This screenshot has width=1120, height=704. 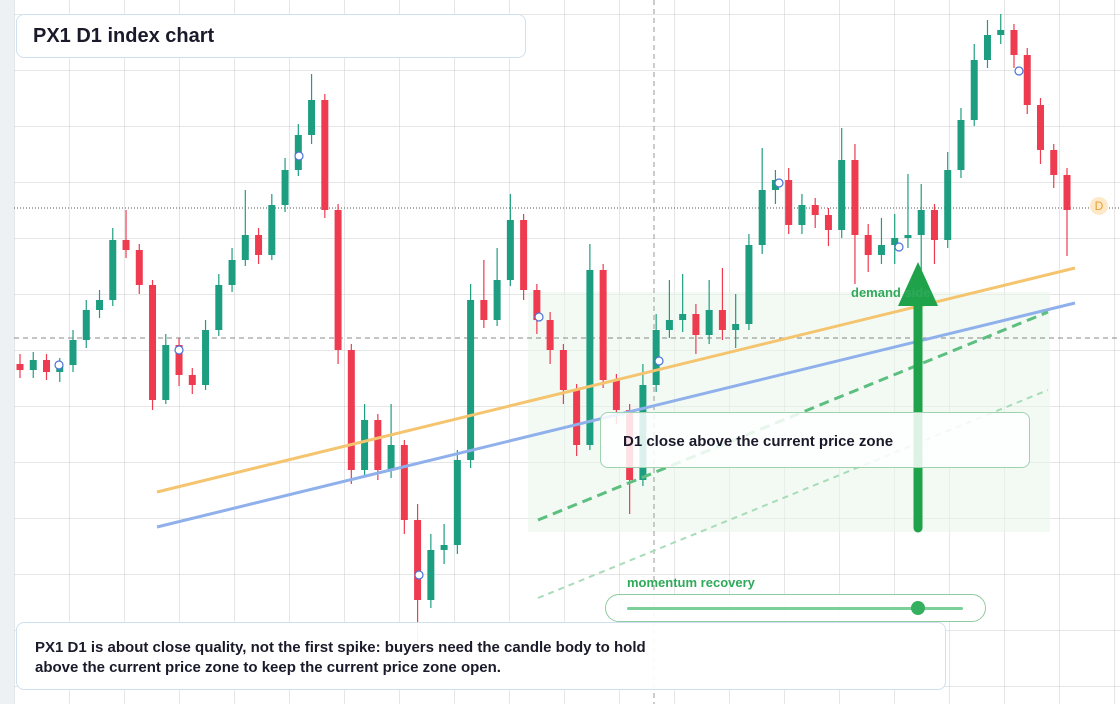 I want to click on slider-label: momentum recovery, so click(x=691, y=582).